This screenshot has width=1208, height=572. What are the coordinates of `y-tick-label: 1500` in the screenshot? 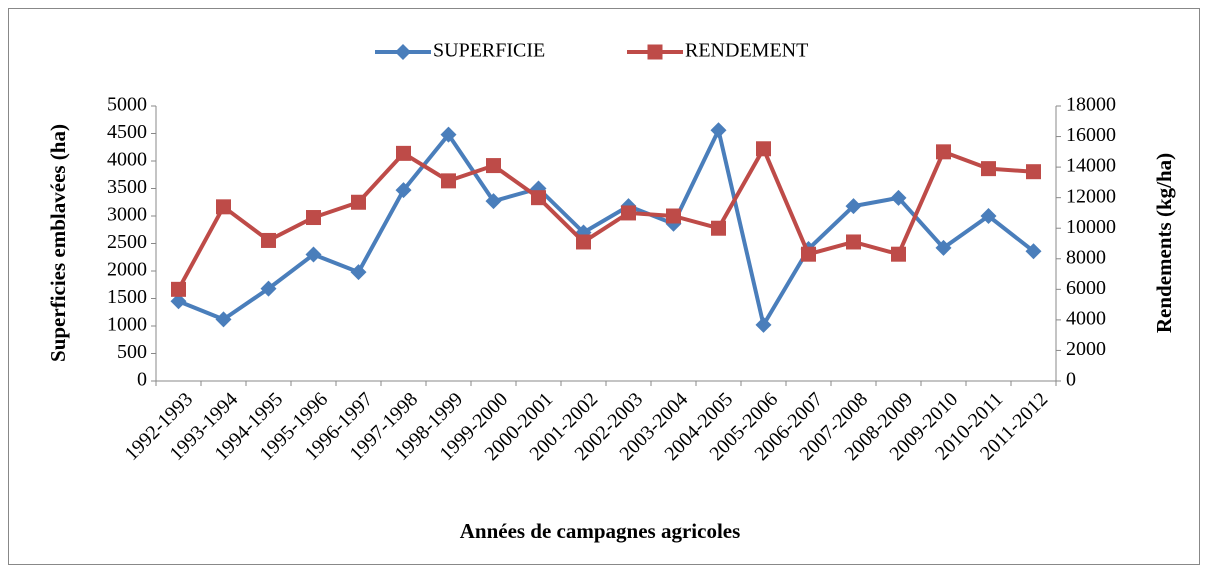 It's located at (127, 297).